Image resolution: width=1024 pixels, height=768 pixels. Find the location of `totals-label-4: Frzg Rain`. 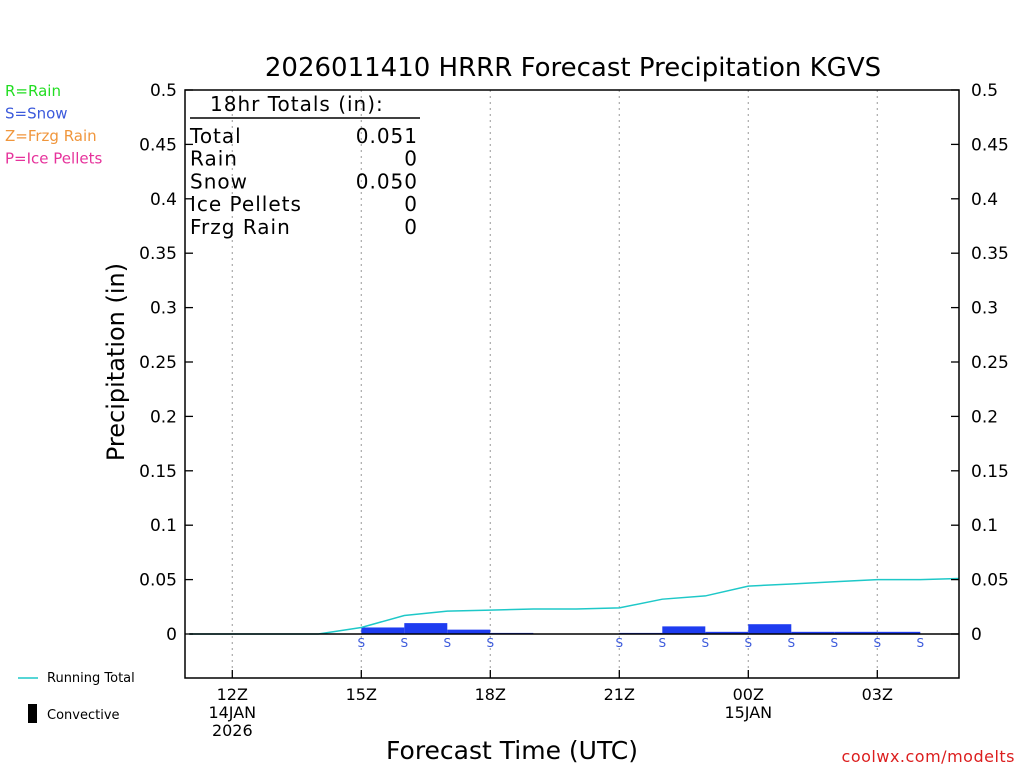

totals-label-4: Frzg Rain is located at coordinates (240, 227).